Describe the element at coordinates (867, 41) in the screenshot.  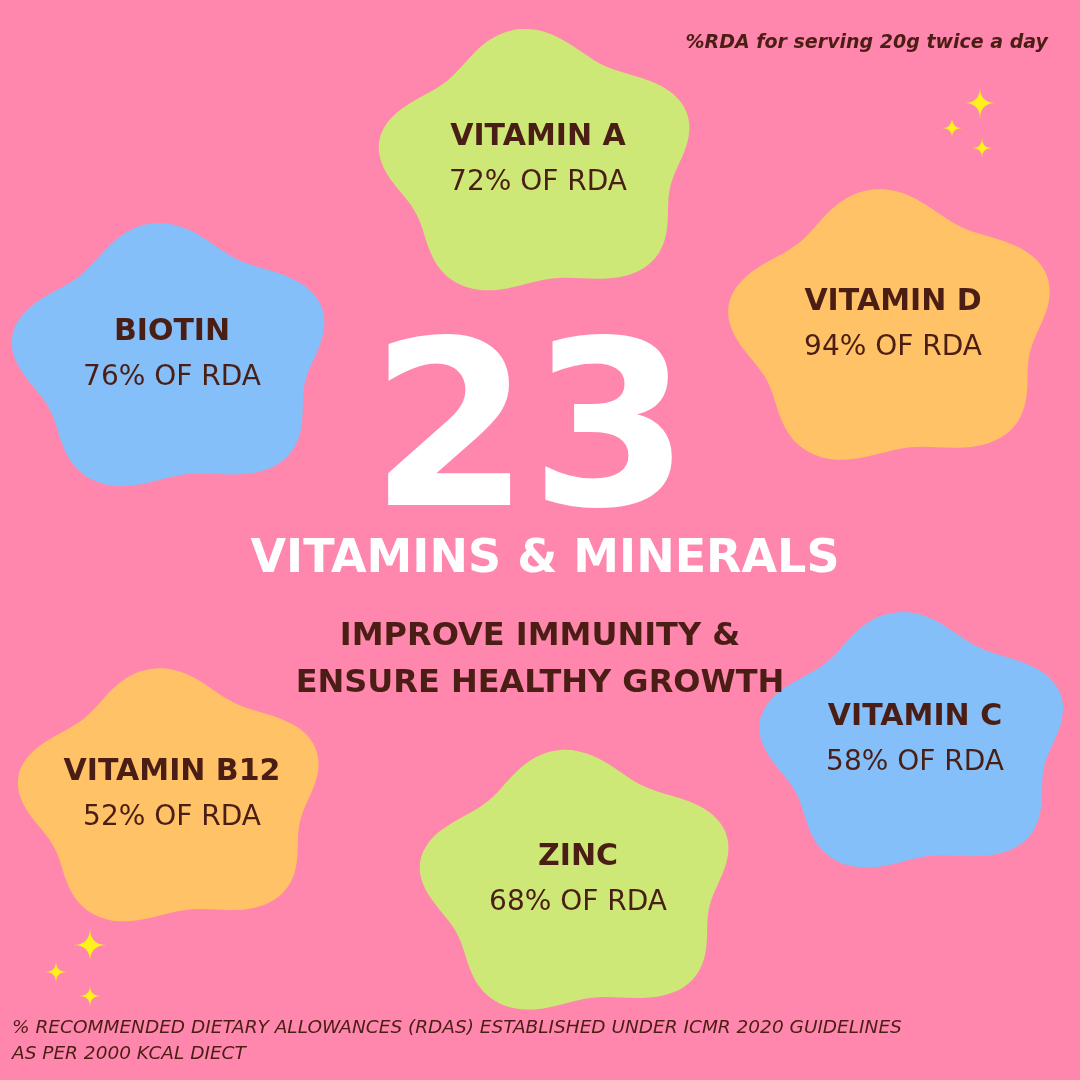
I see `text: %RDA for serving 20g twice a day` at that location.